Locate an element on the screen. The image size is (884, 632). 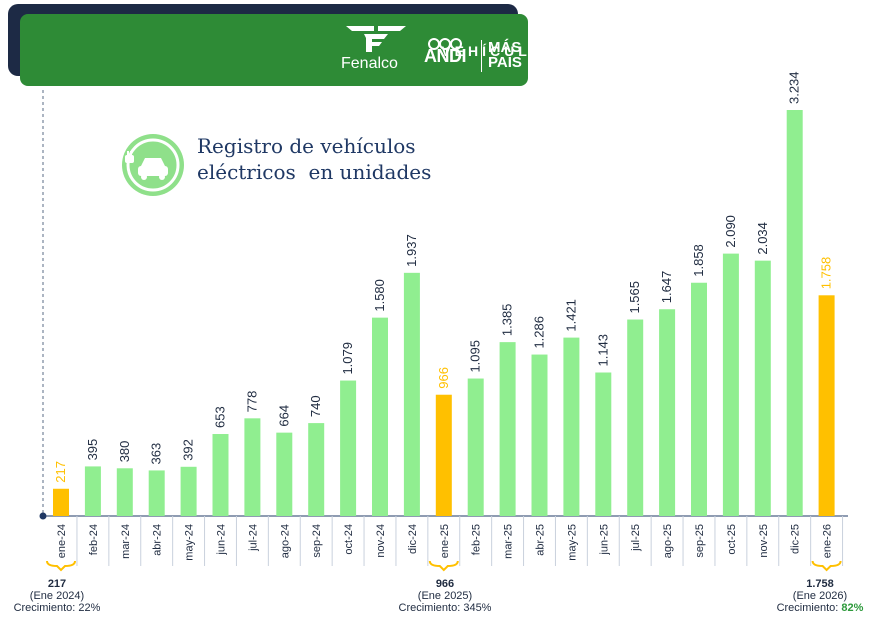
value-label-dic-25: 3.234 is located at coordinates (794, 87).